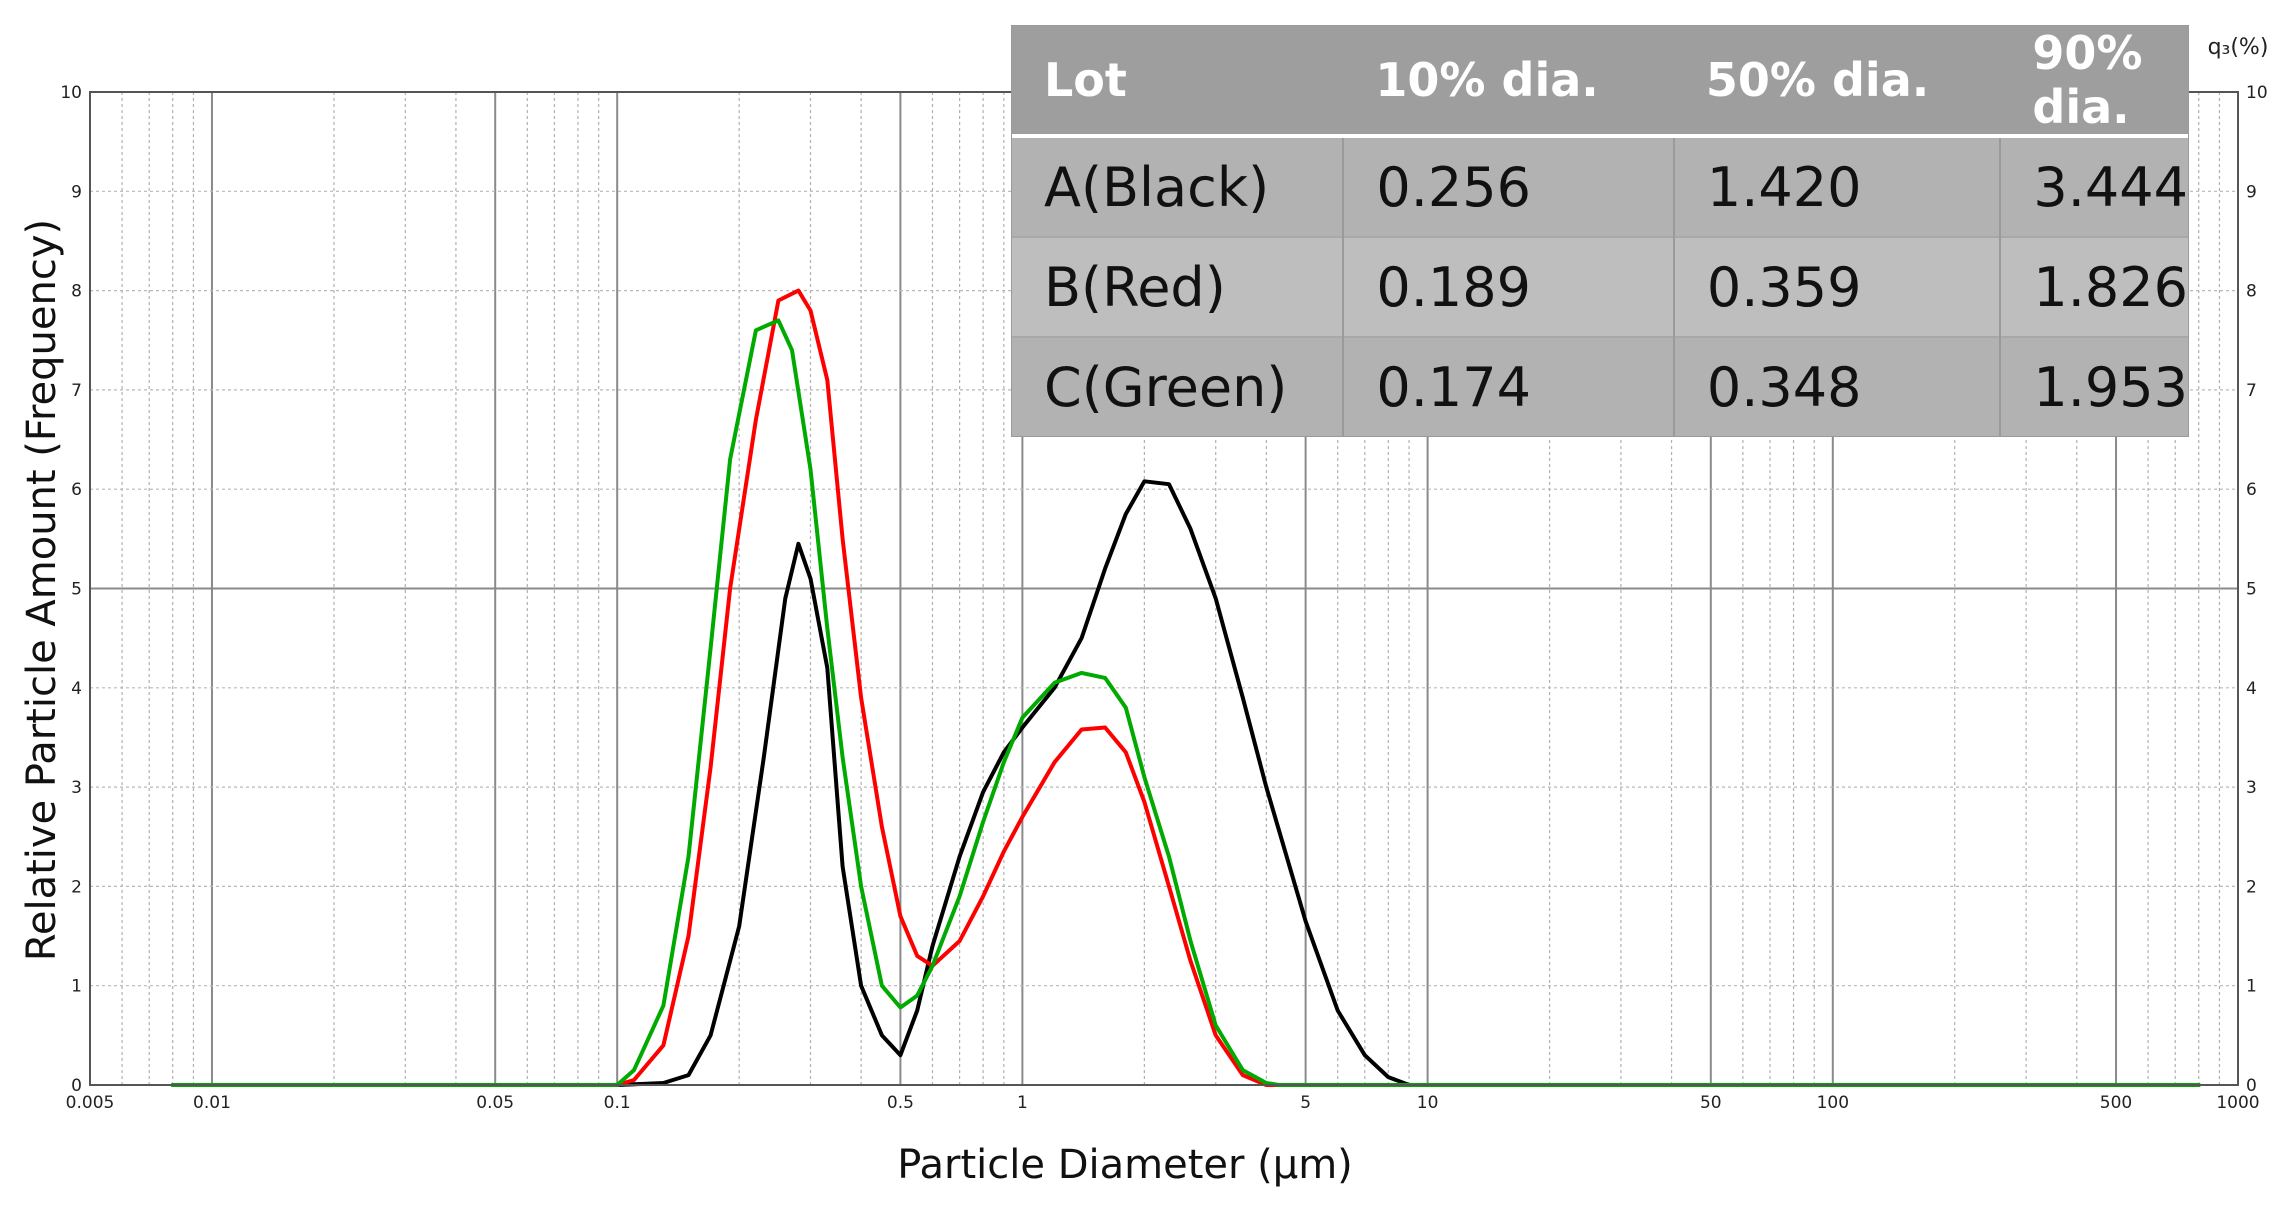 Image resolution: width=2294 pixels, height=1205 pixels. What do you see at coordinates (2257, 93) in the screenshot?
I see `y-tick-label-right: 10` at bounding box center [2257, 93].